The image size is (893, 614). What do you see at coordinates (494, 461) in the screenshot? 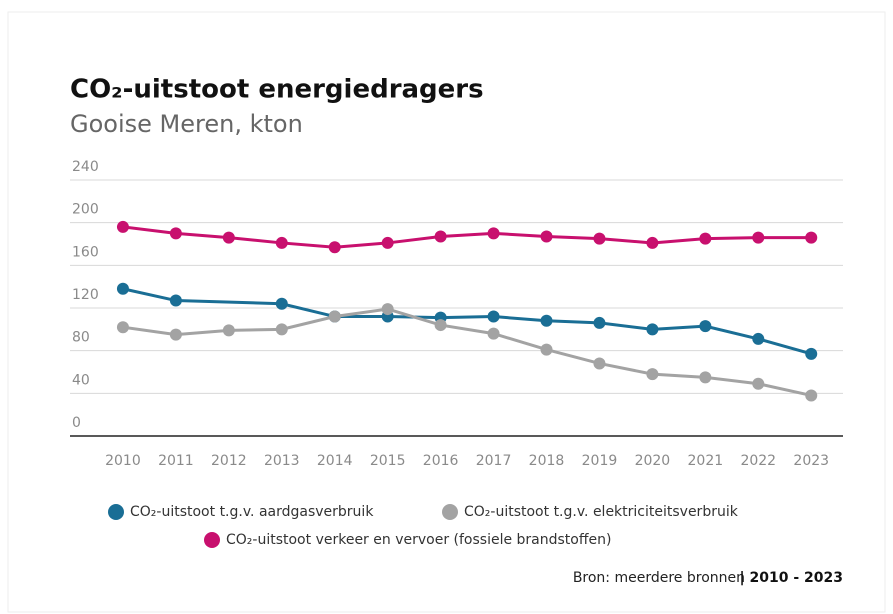
I see `x-tick-label: 2017` at bounding box center [494, 461].